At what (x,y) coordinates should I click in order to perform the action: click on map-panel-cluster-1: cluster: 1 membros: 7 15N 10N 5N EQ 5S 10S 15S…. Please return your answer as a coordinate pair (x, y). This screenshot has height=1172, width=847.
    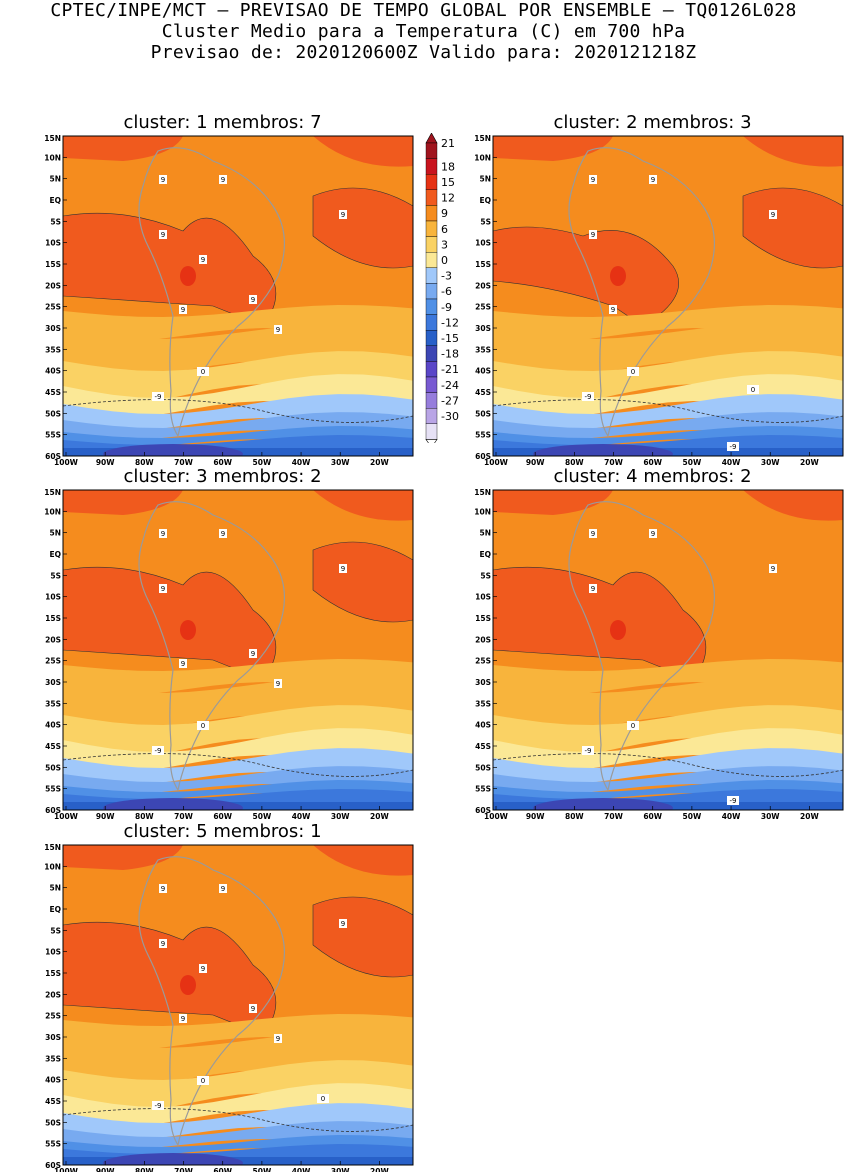
    Looking at the image, I should click on (222, 290).